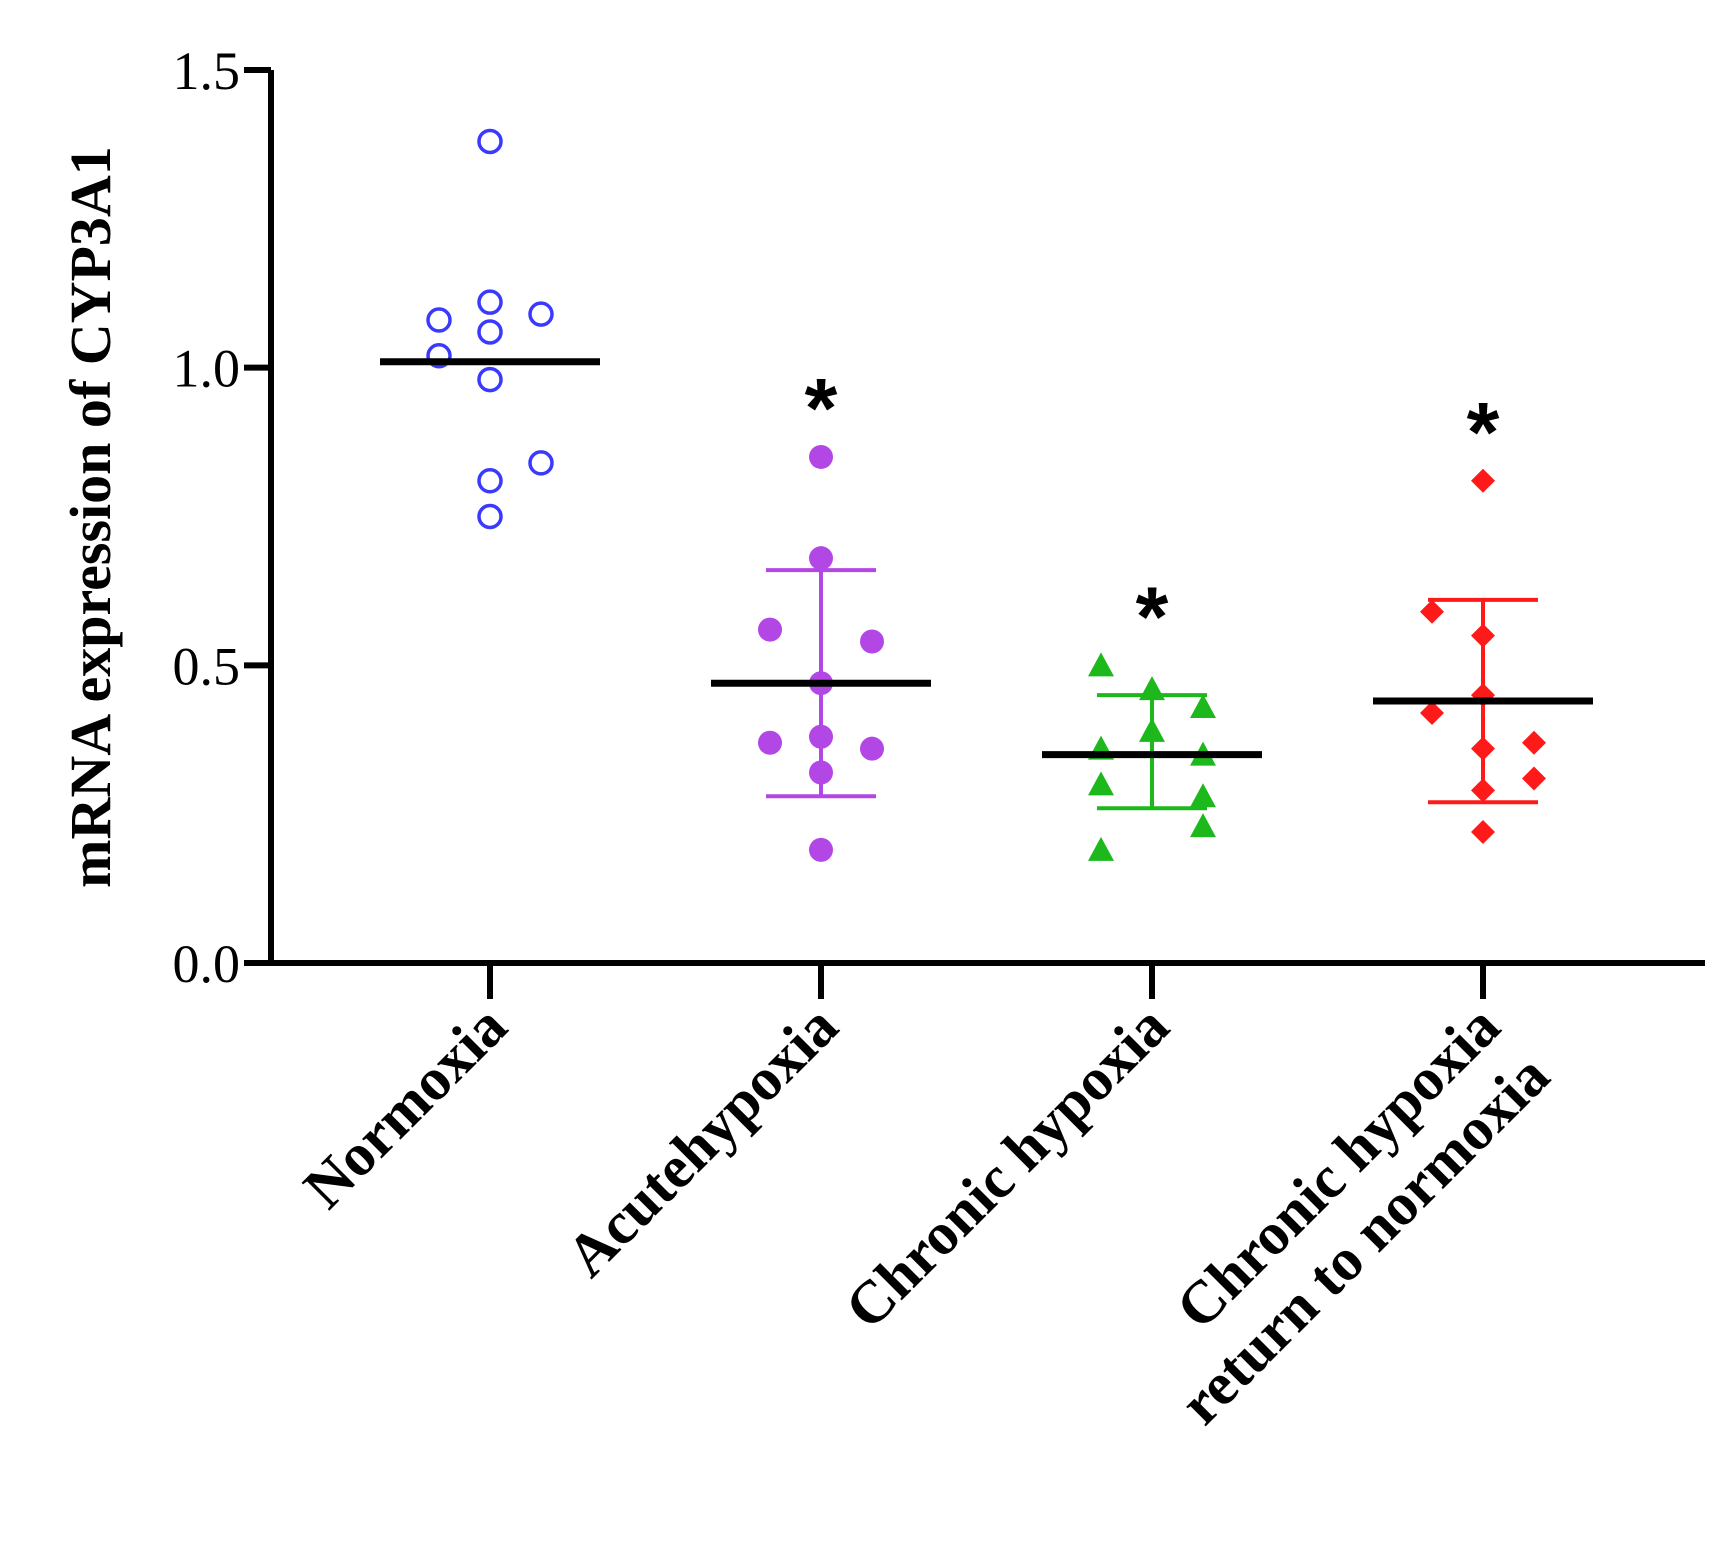 The height and width of the screenshot is (1564, 1730). Describe the element at coordinates (207, 71) in the screenshot. I see `y-tick-label: 1.5` at that location.